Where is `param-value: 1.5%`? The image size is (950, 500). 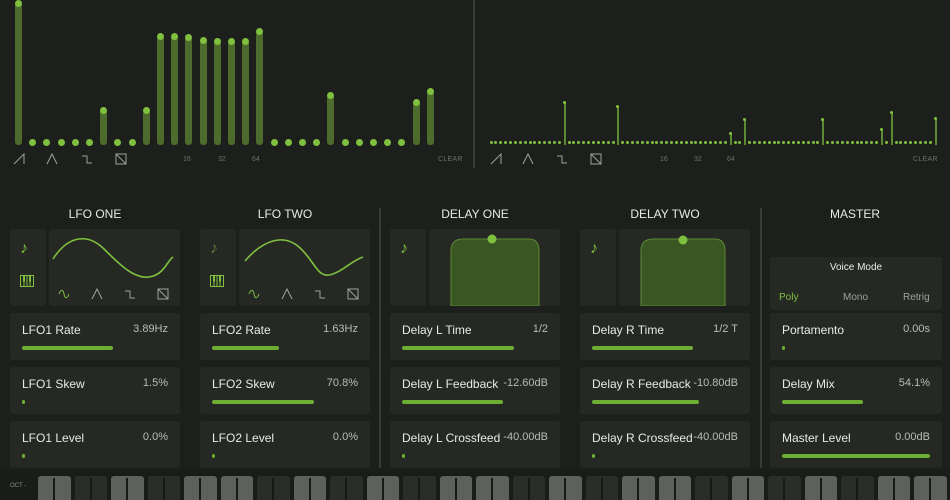 param-value: 1.5% is located at coordinates (155, 383).